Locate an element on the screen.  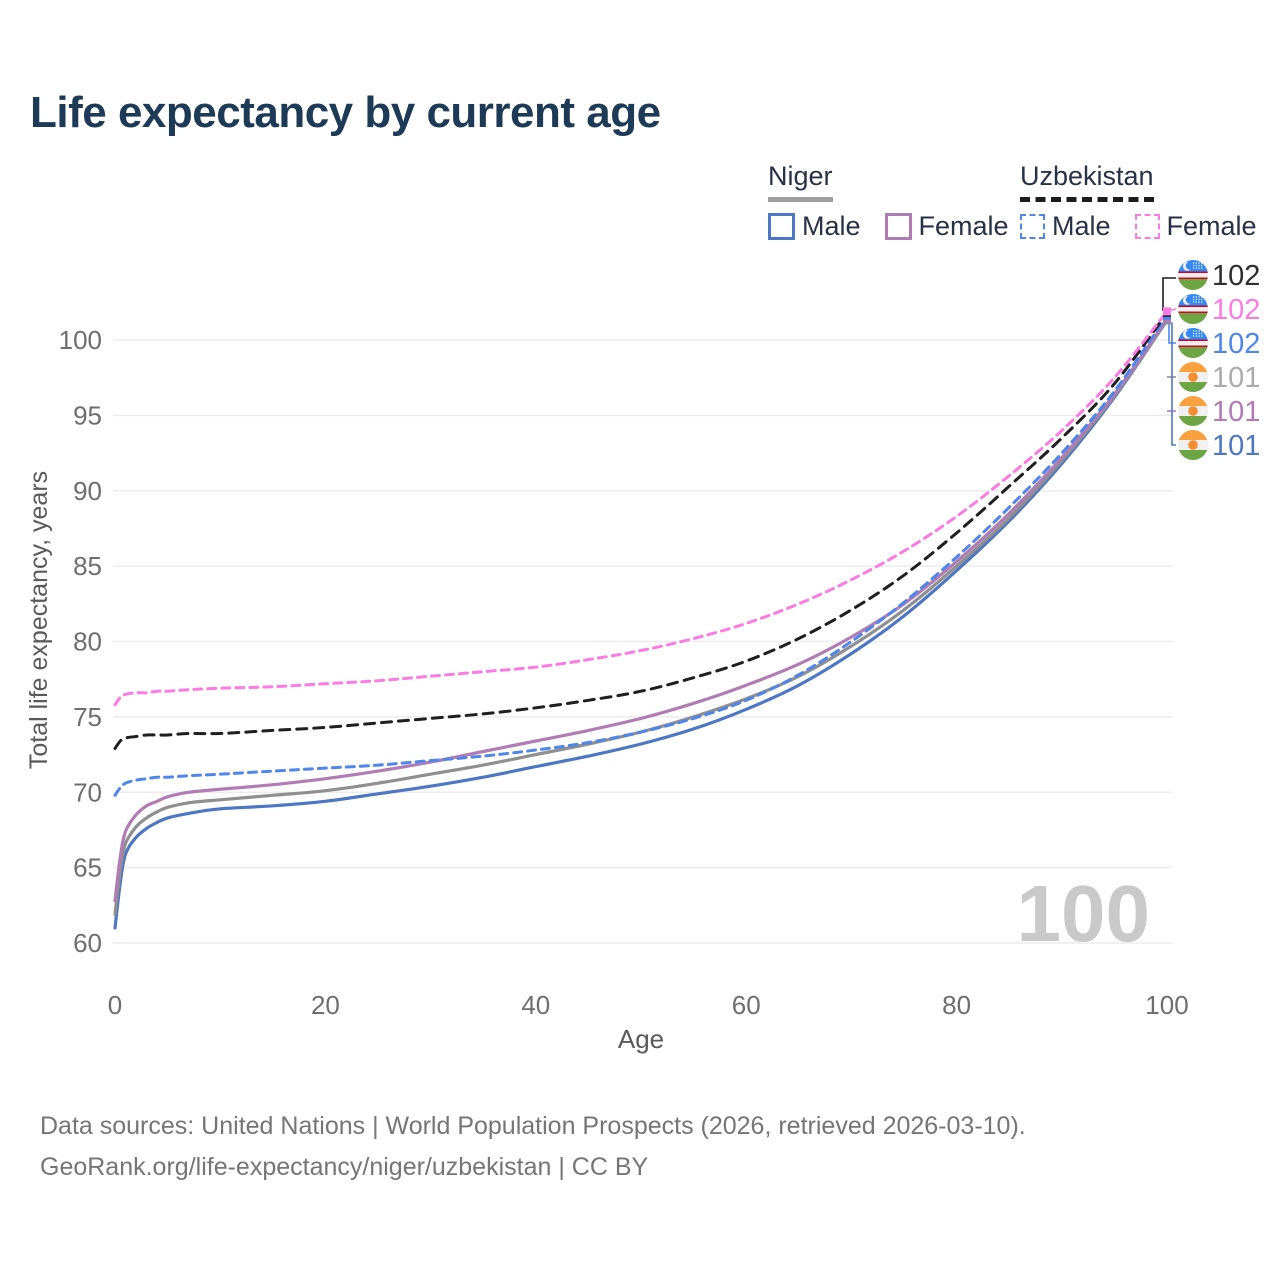
legend-swatch-male-dashed is located at coordinates (1032, 226).